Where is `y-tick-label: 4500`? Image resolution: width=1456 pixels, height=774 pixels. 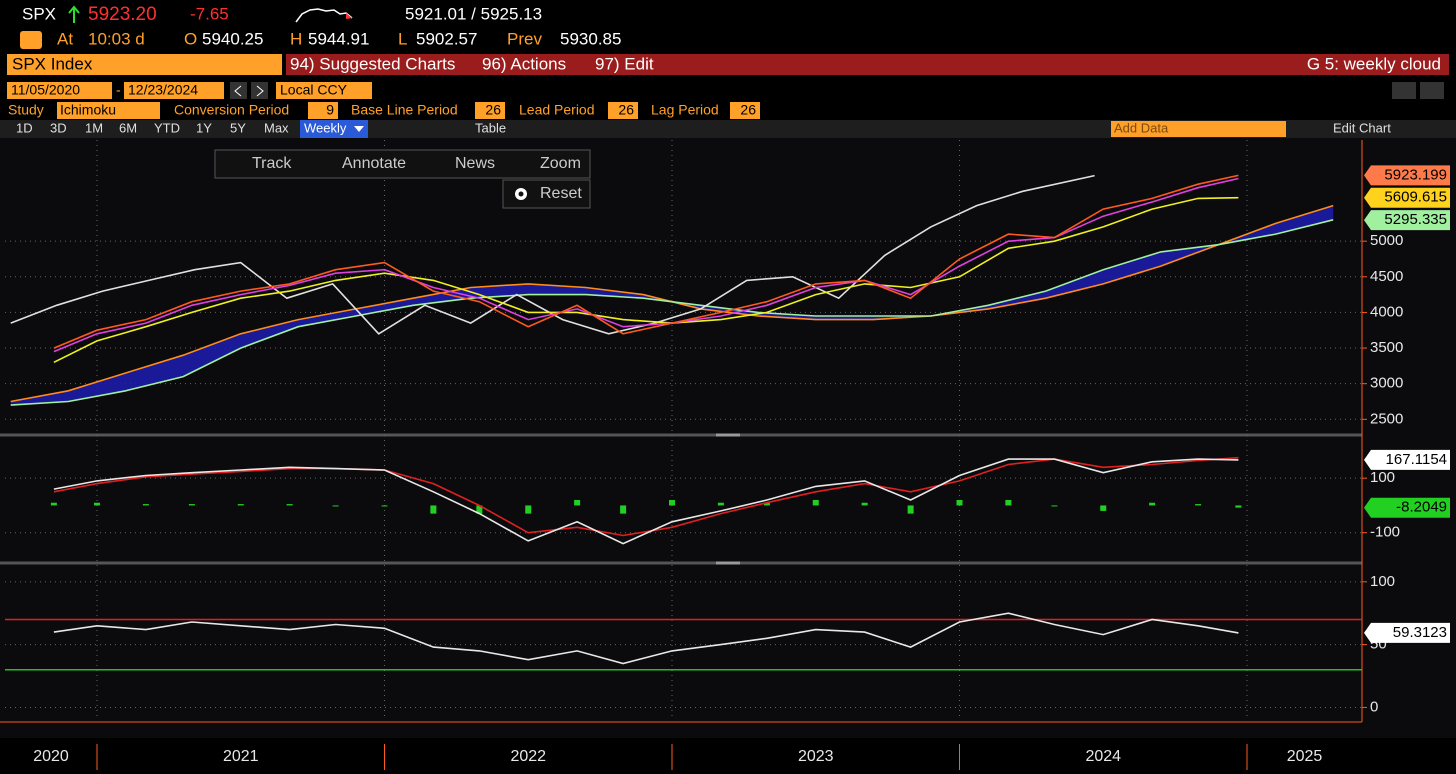
y-tick-label: 4500 is located at coordinates (1386, 276).